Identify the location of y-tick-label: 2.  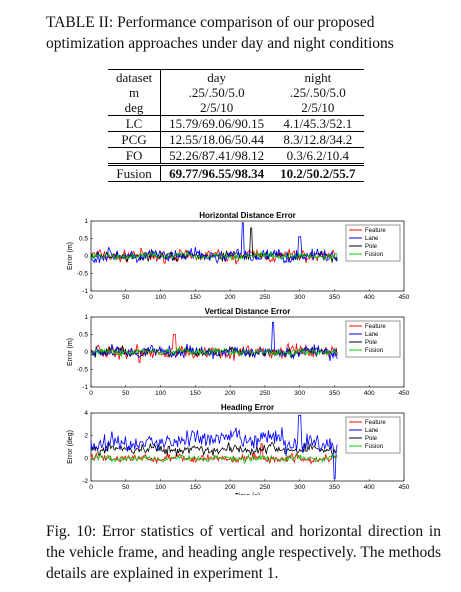
(86, 436).